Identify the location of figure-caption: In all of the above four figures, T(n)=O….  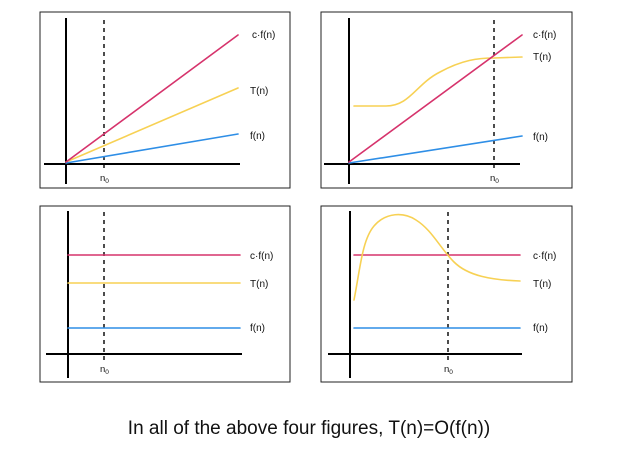
(309, 428).